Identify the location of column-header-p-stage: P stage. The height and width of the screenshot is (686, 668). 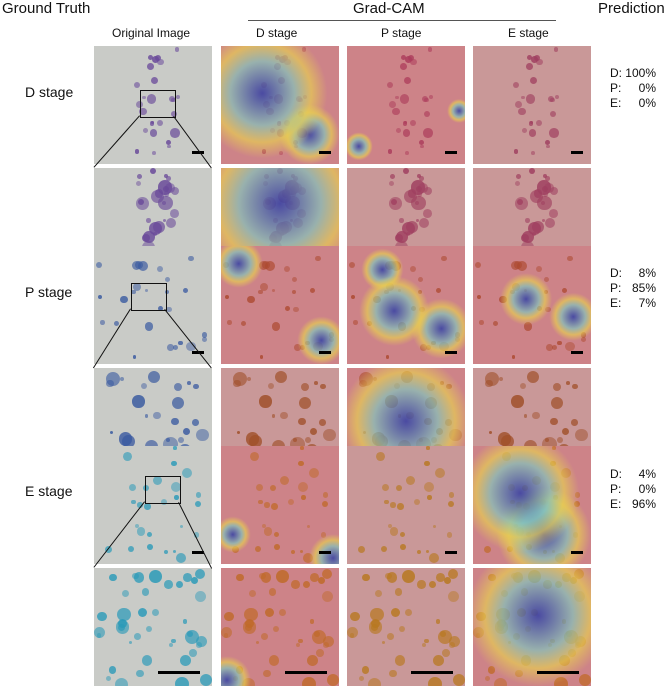
(401, 33).